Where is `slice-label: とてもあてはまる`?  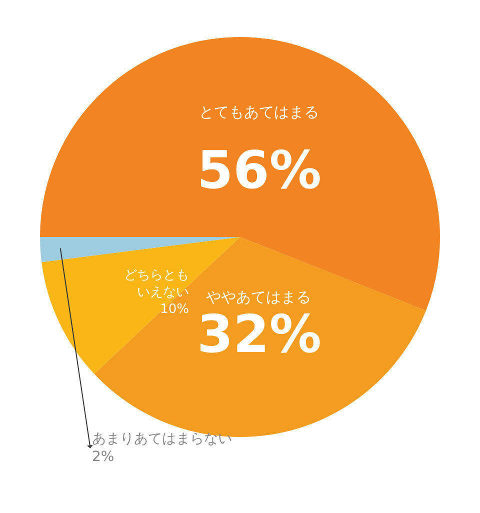
slice-label: とてもあてはまる is located at coordinates (259, 112).